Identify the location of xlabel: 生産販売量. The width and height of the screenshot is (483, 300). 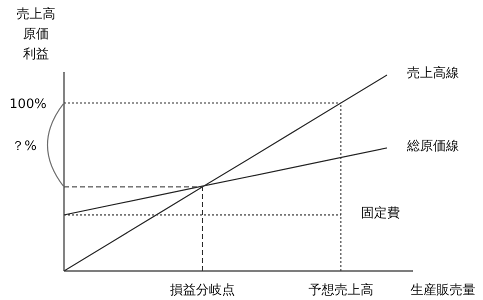
(443, 290).